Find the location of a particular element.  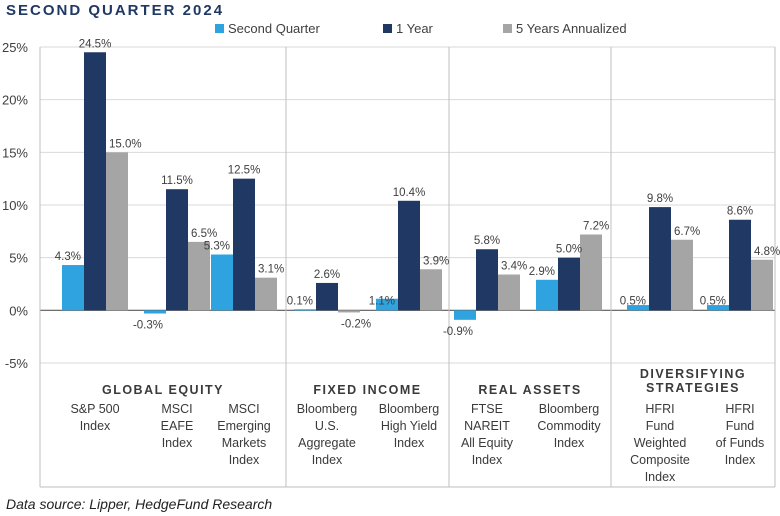

y-tick-label: 0% is located at coordinates (18, 310).